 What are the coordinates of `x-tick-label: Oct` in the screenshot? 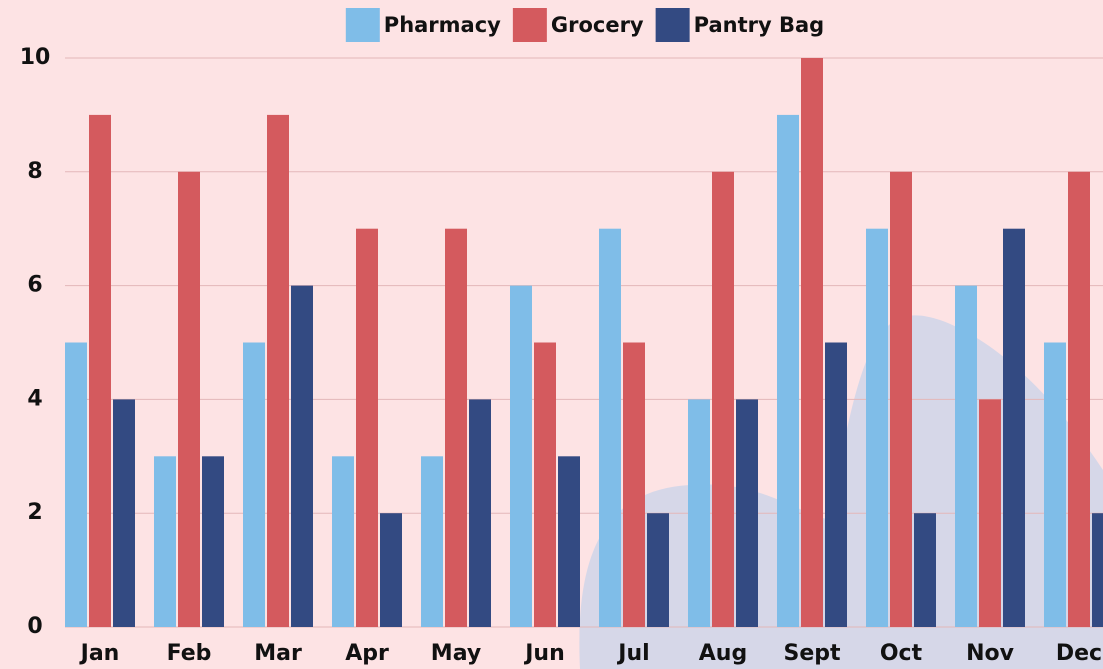 It's located at (901, 653).